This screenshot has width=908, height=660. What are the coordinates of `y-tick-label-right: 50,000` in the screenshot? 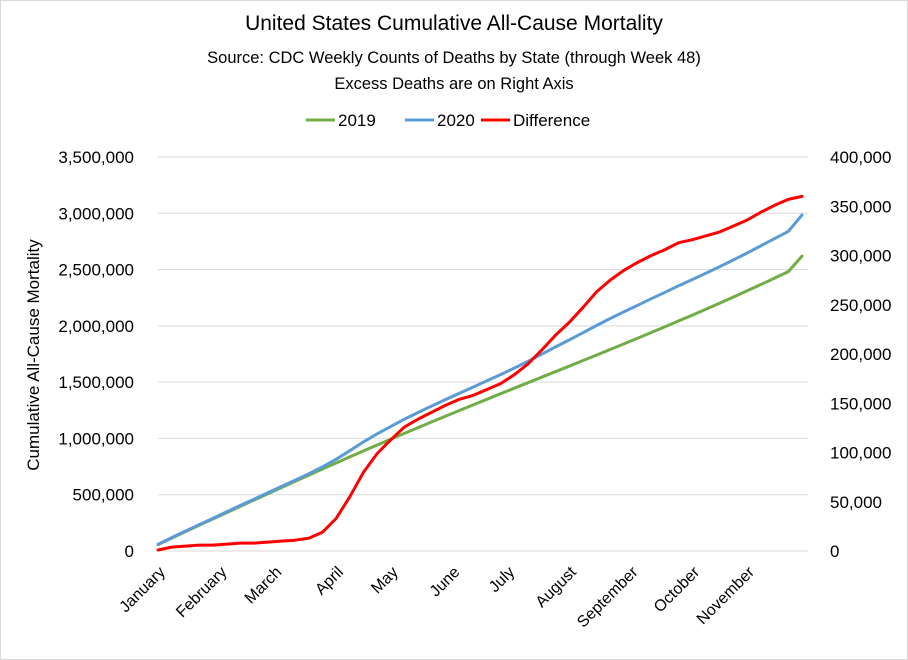 It's located at (856, 502).